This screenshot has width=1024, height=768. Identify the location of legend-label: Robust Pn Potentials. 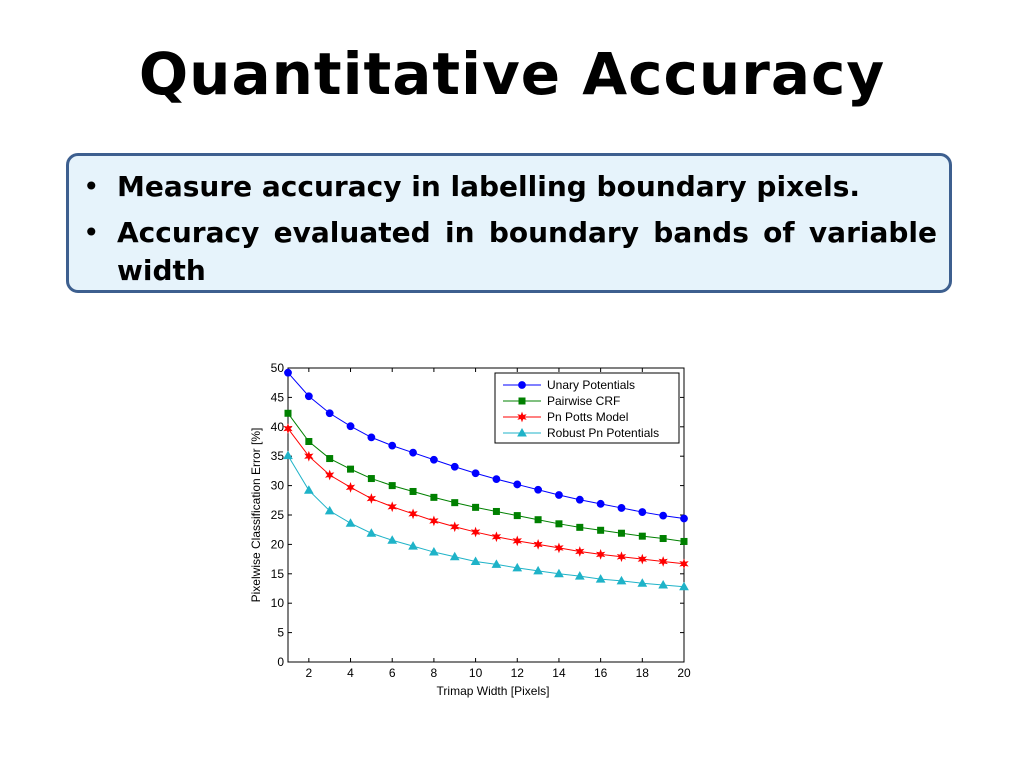
(603, 433).